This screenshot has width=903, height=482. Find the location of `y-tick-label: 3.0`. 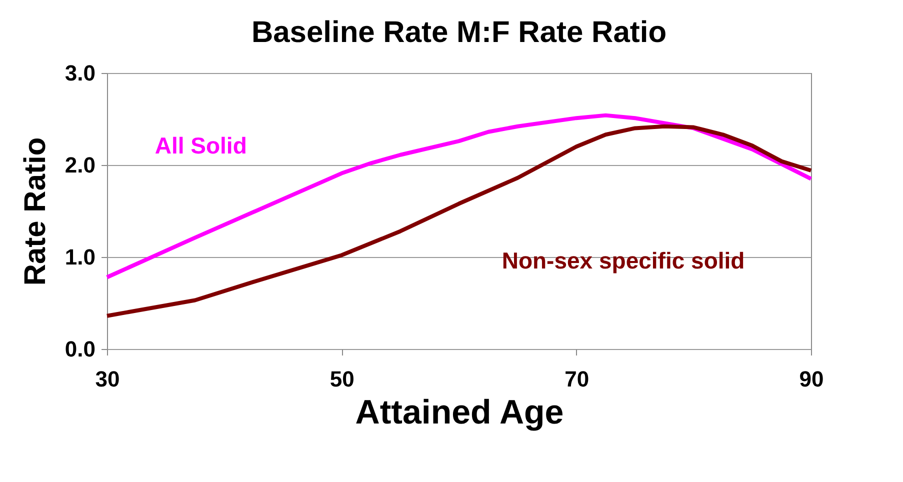

y-tick-label: 3.0 is located at coordinates (80, 73).